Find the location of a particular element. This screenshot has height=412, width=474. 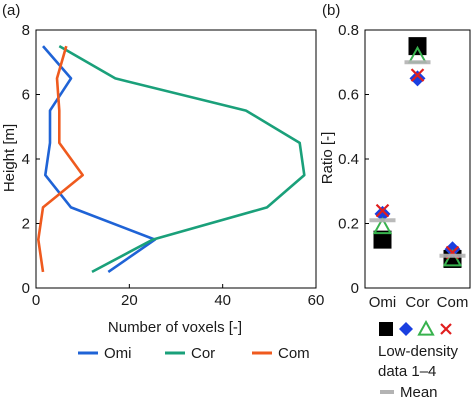

series-line-com is located at coordinates (60, 159).